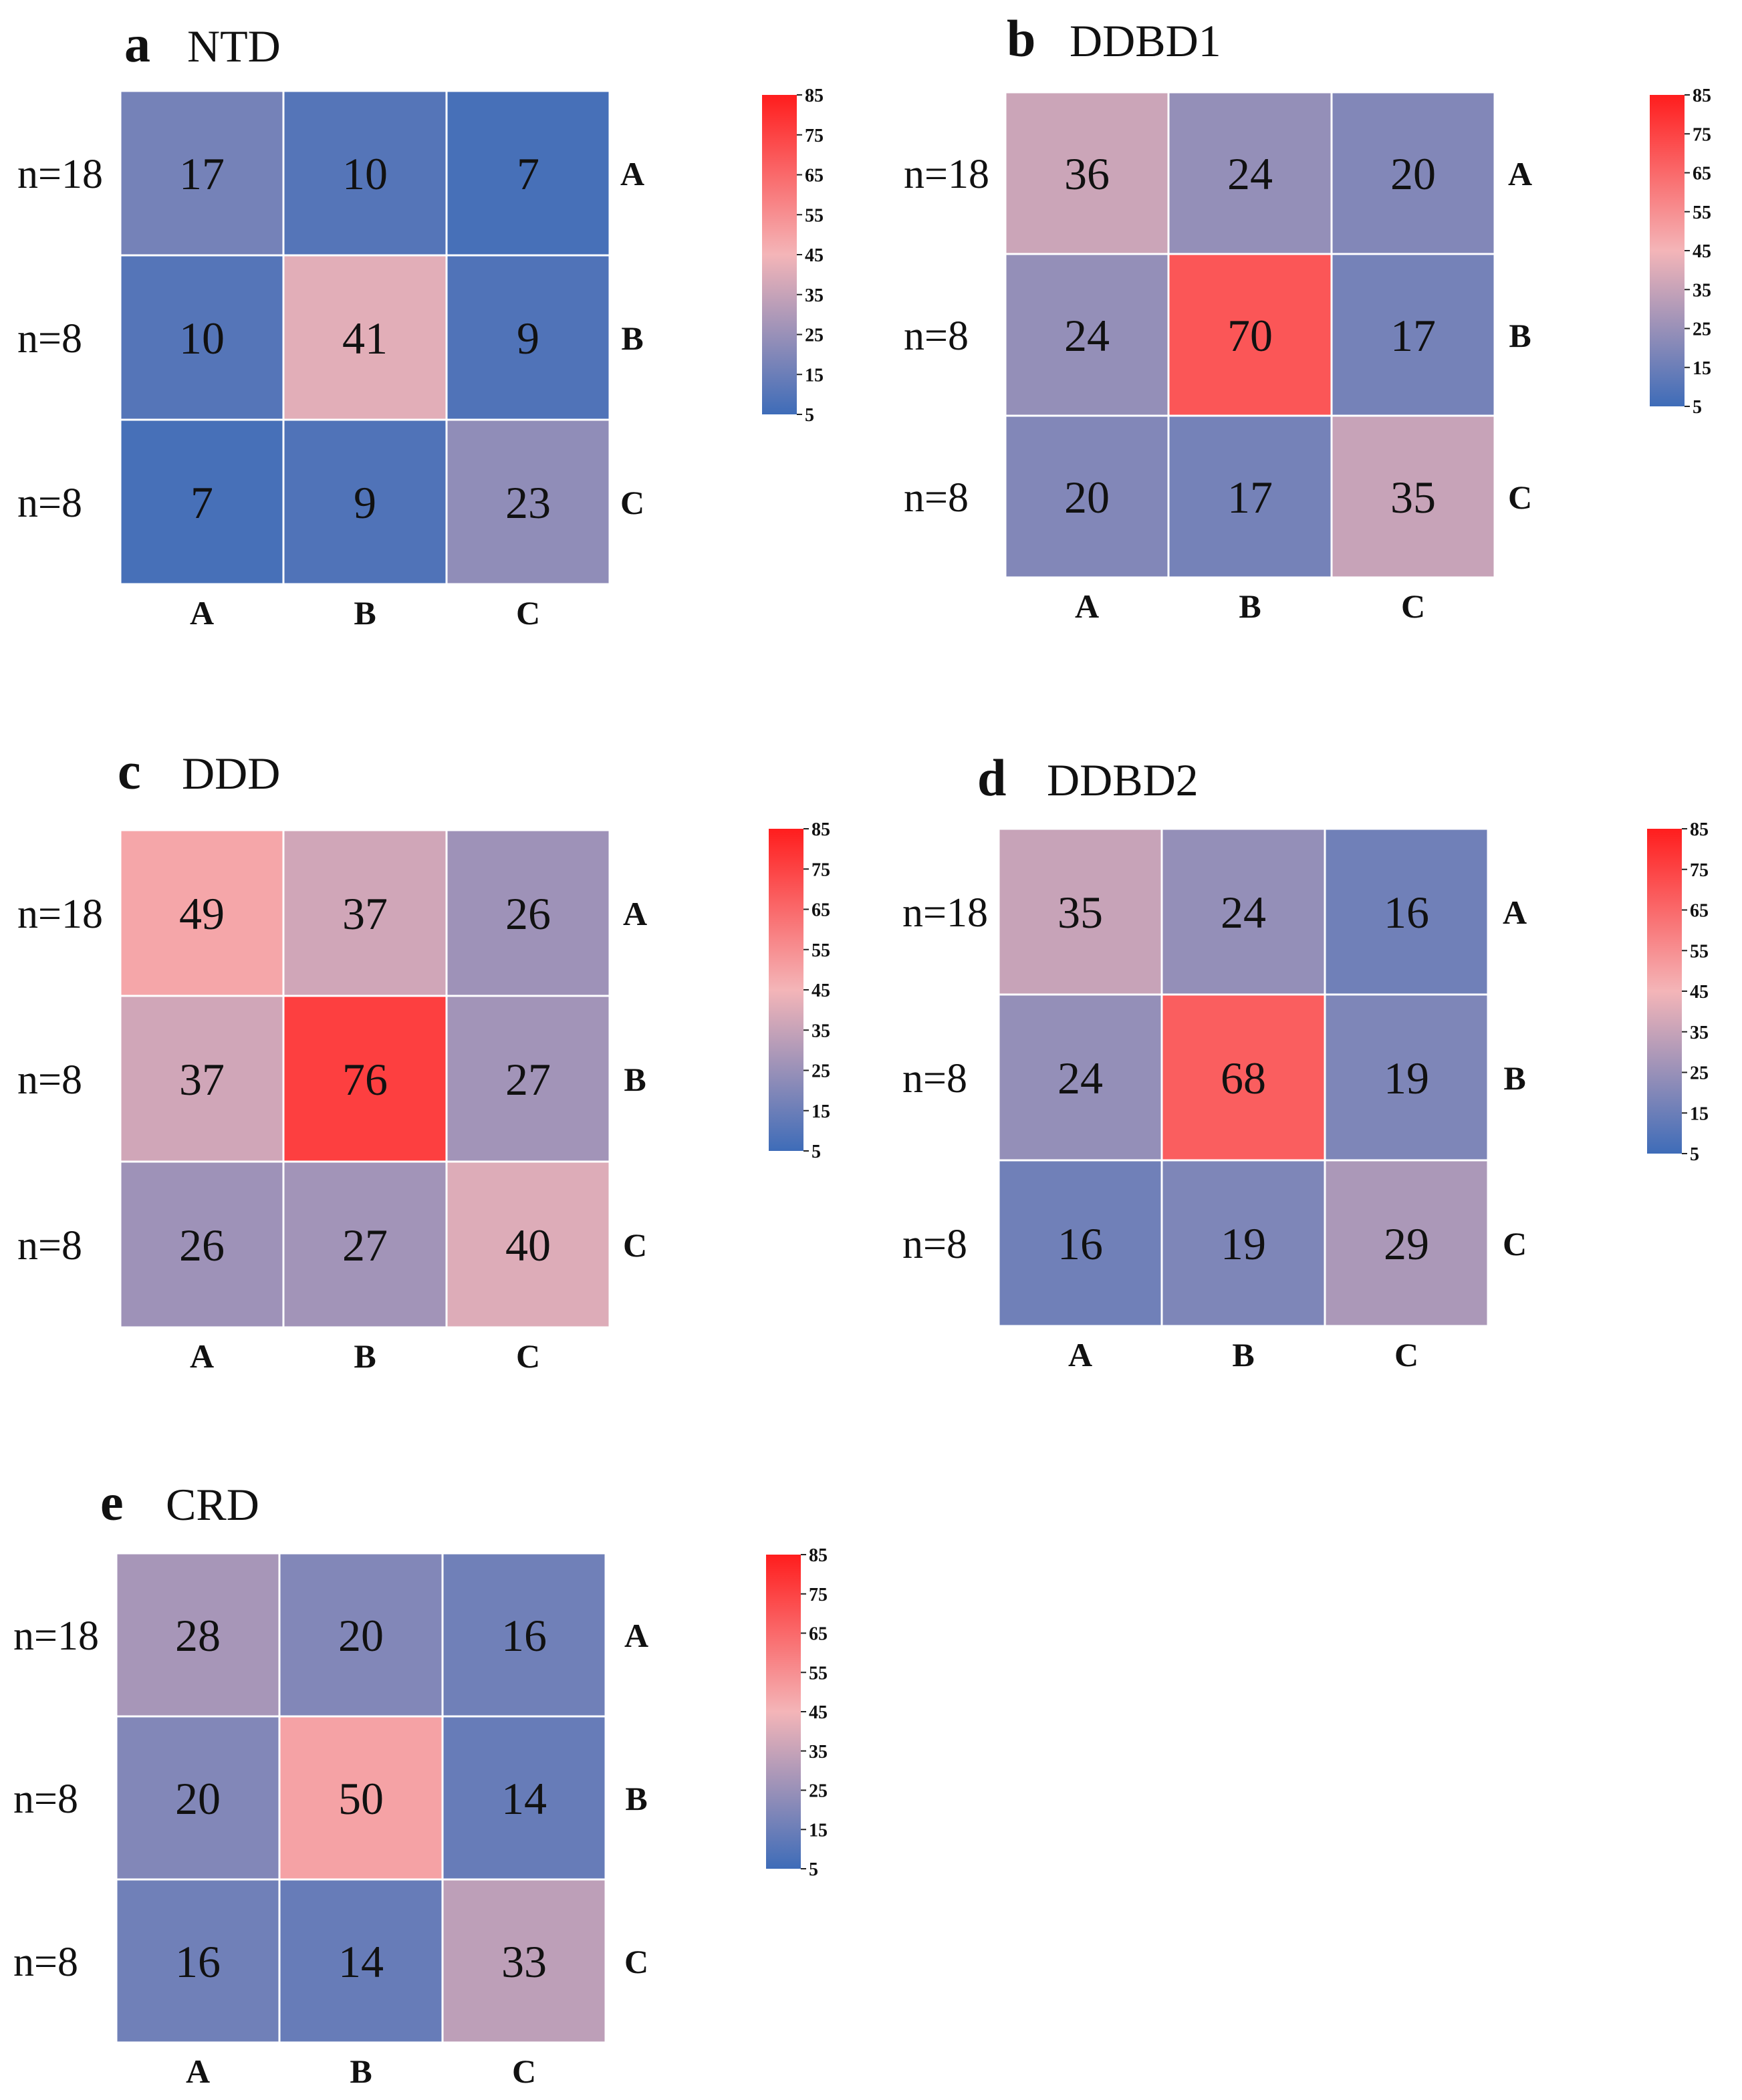 The image size is (1742, 2100). I want to click on panel-title: DDD, so click(231, 774).